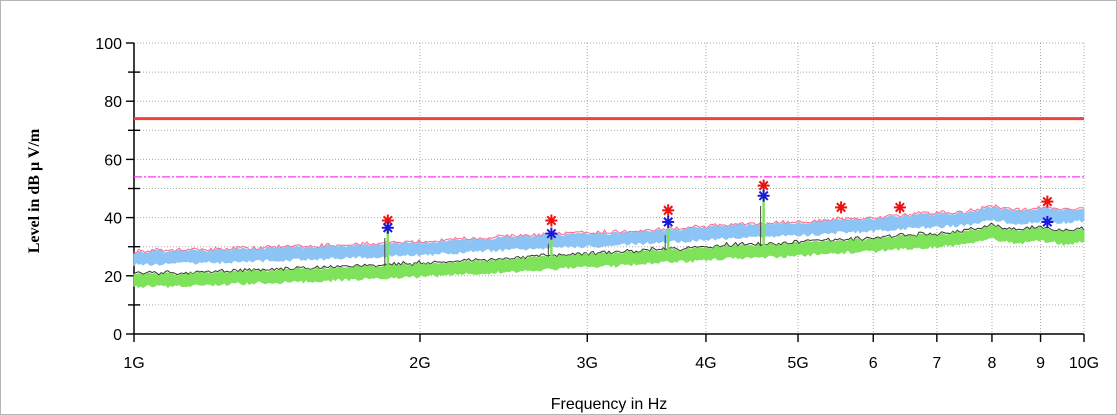 Image resolution: width=1117 pixels, height=415 pixels. Describe the element at coordinates (34, 190) in the screenshot. I see `y-axis-title: Level in dB µ V/m` at that location.